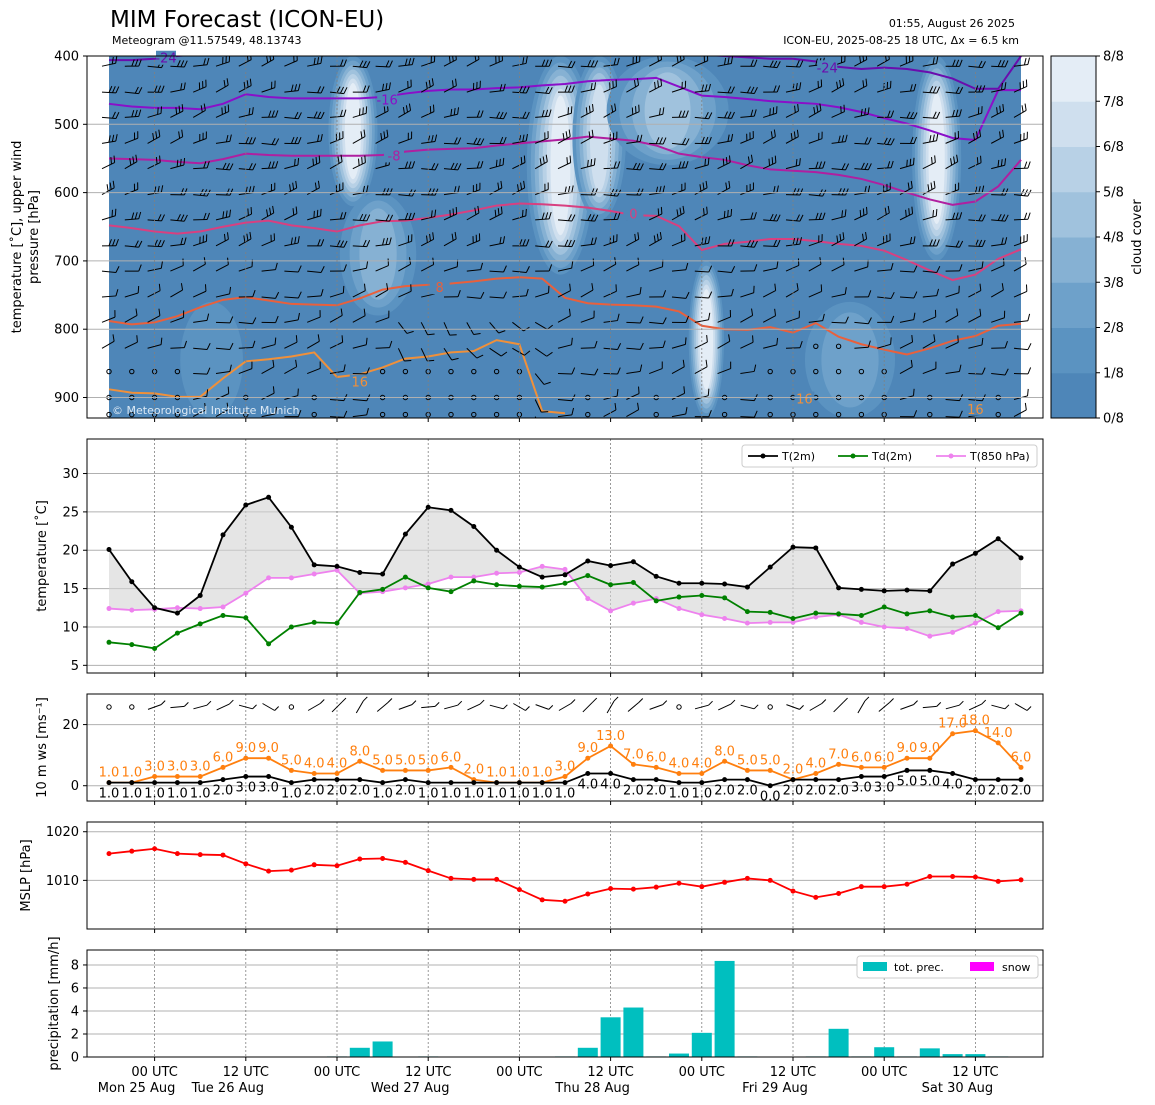  What do you see at coordinates (66, 57) in the screenshot?
I see `y-tick-label: 400` at bounding box center [66, 57].